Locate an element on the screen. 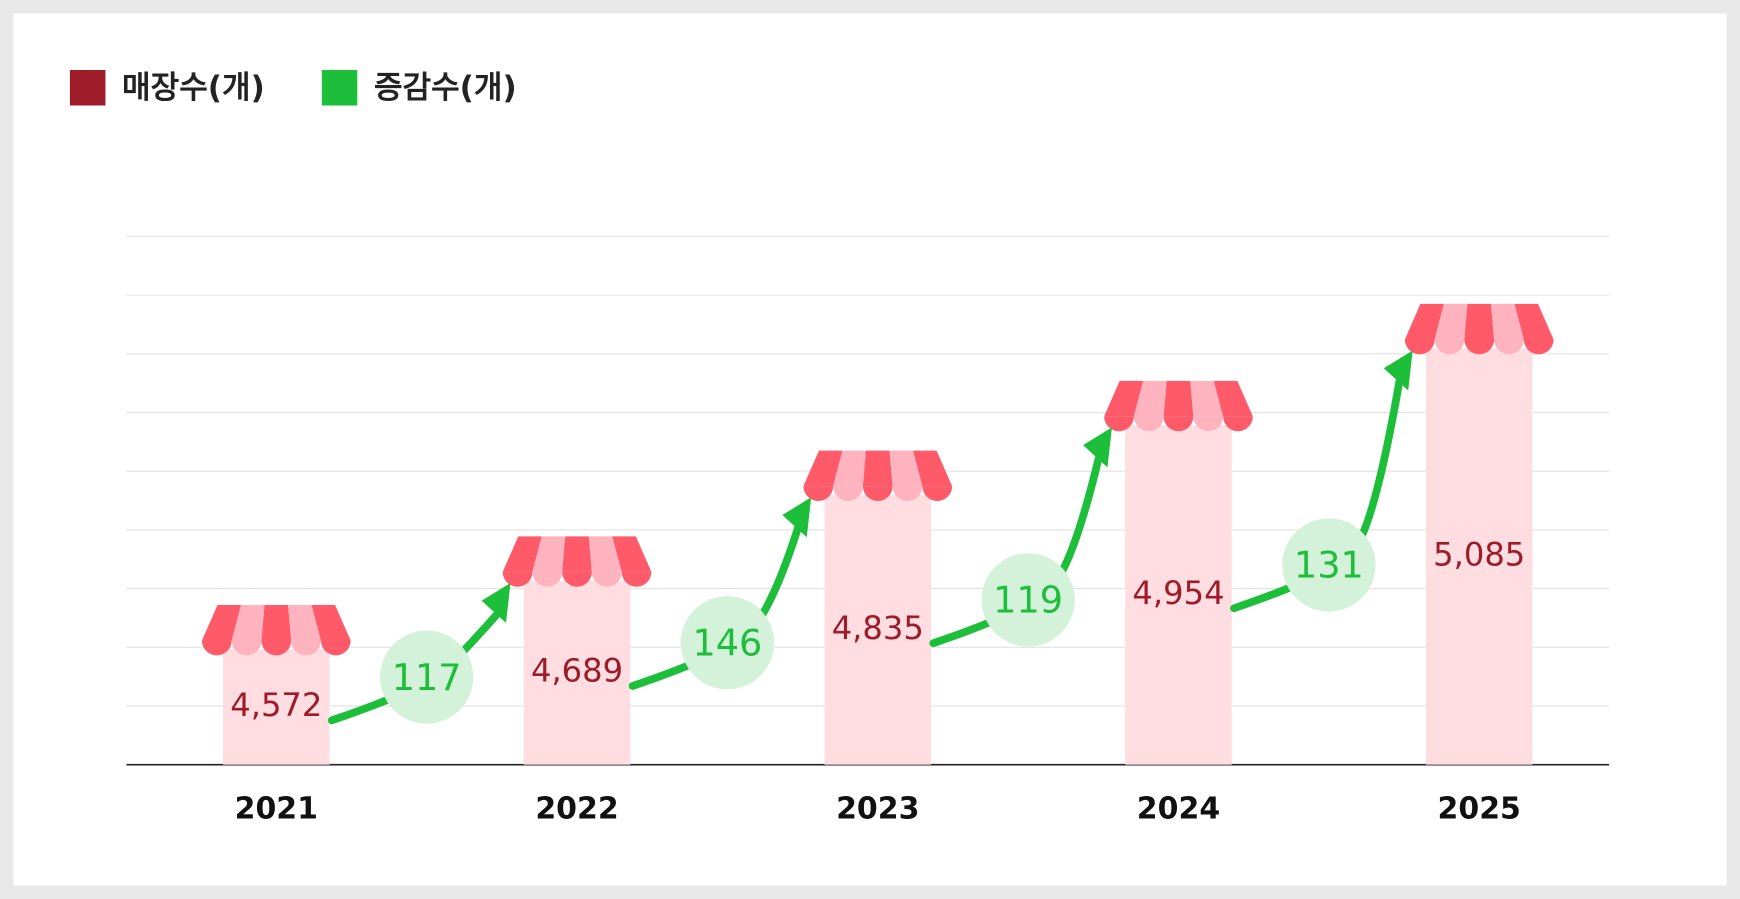 The image size is (1740, 899). delta-label: 131 is located at coordinates (1329, 565).